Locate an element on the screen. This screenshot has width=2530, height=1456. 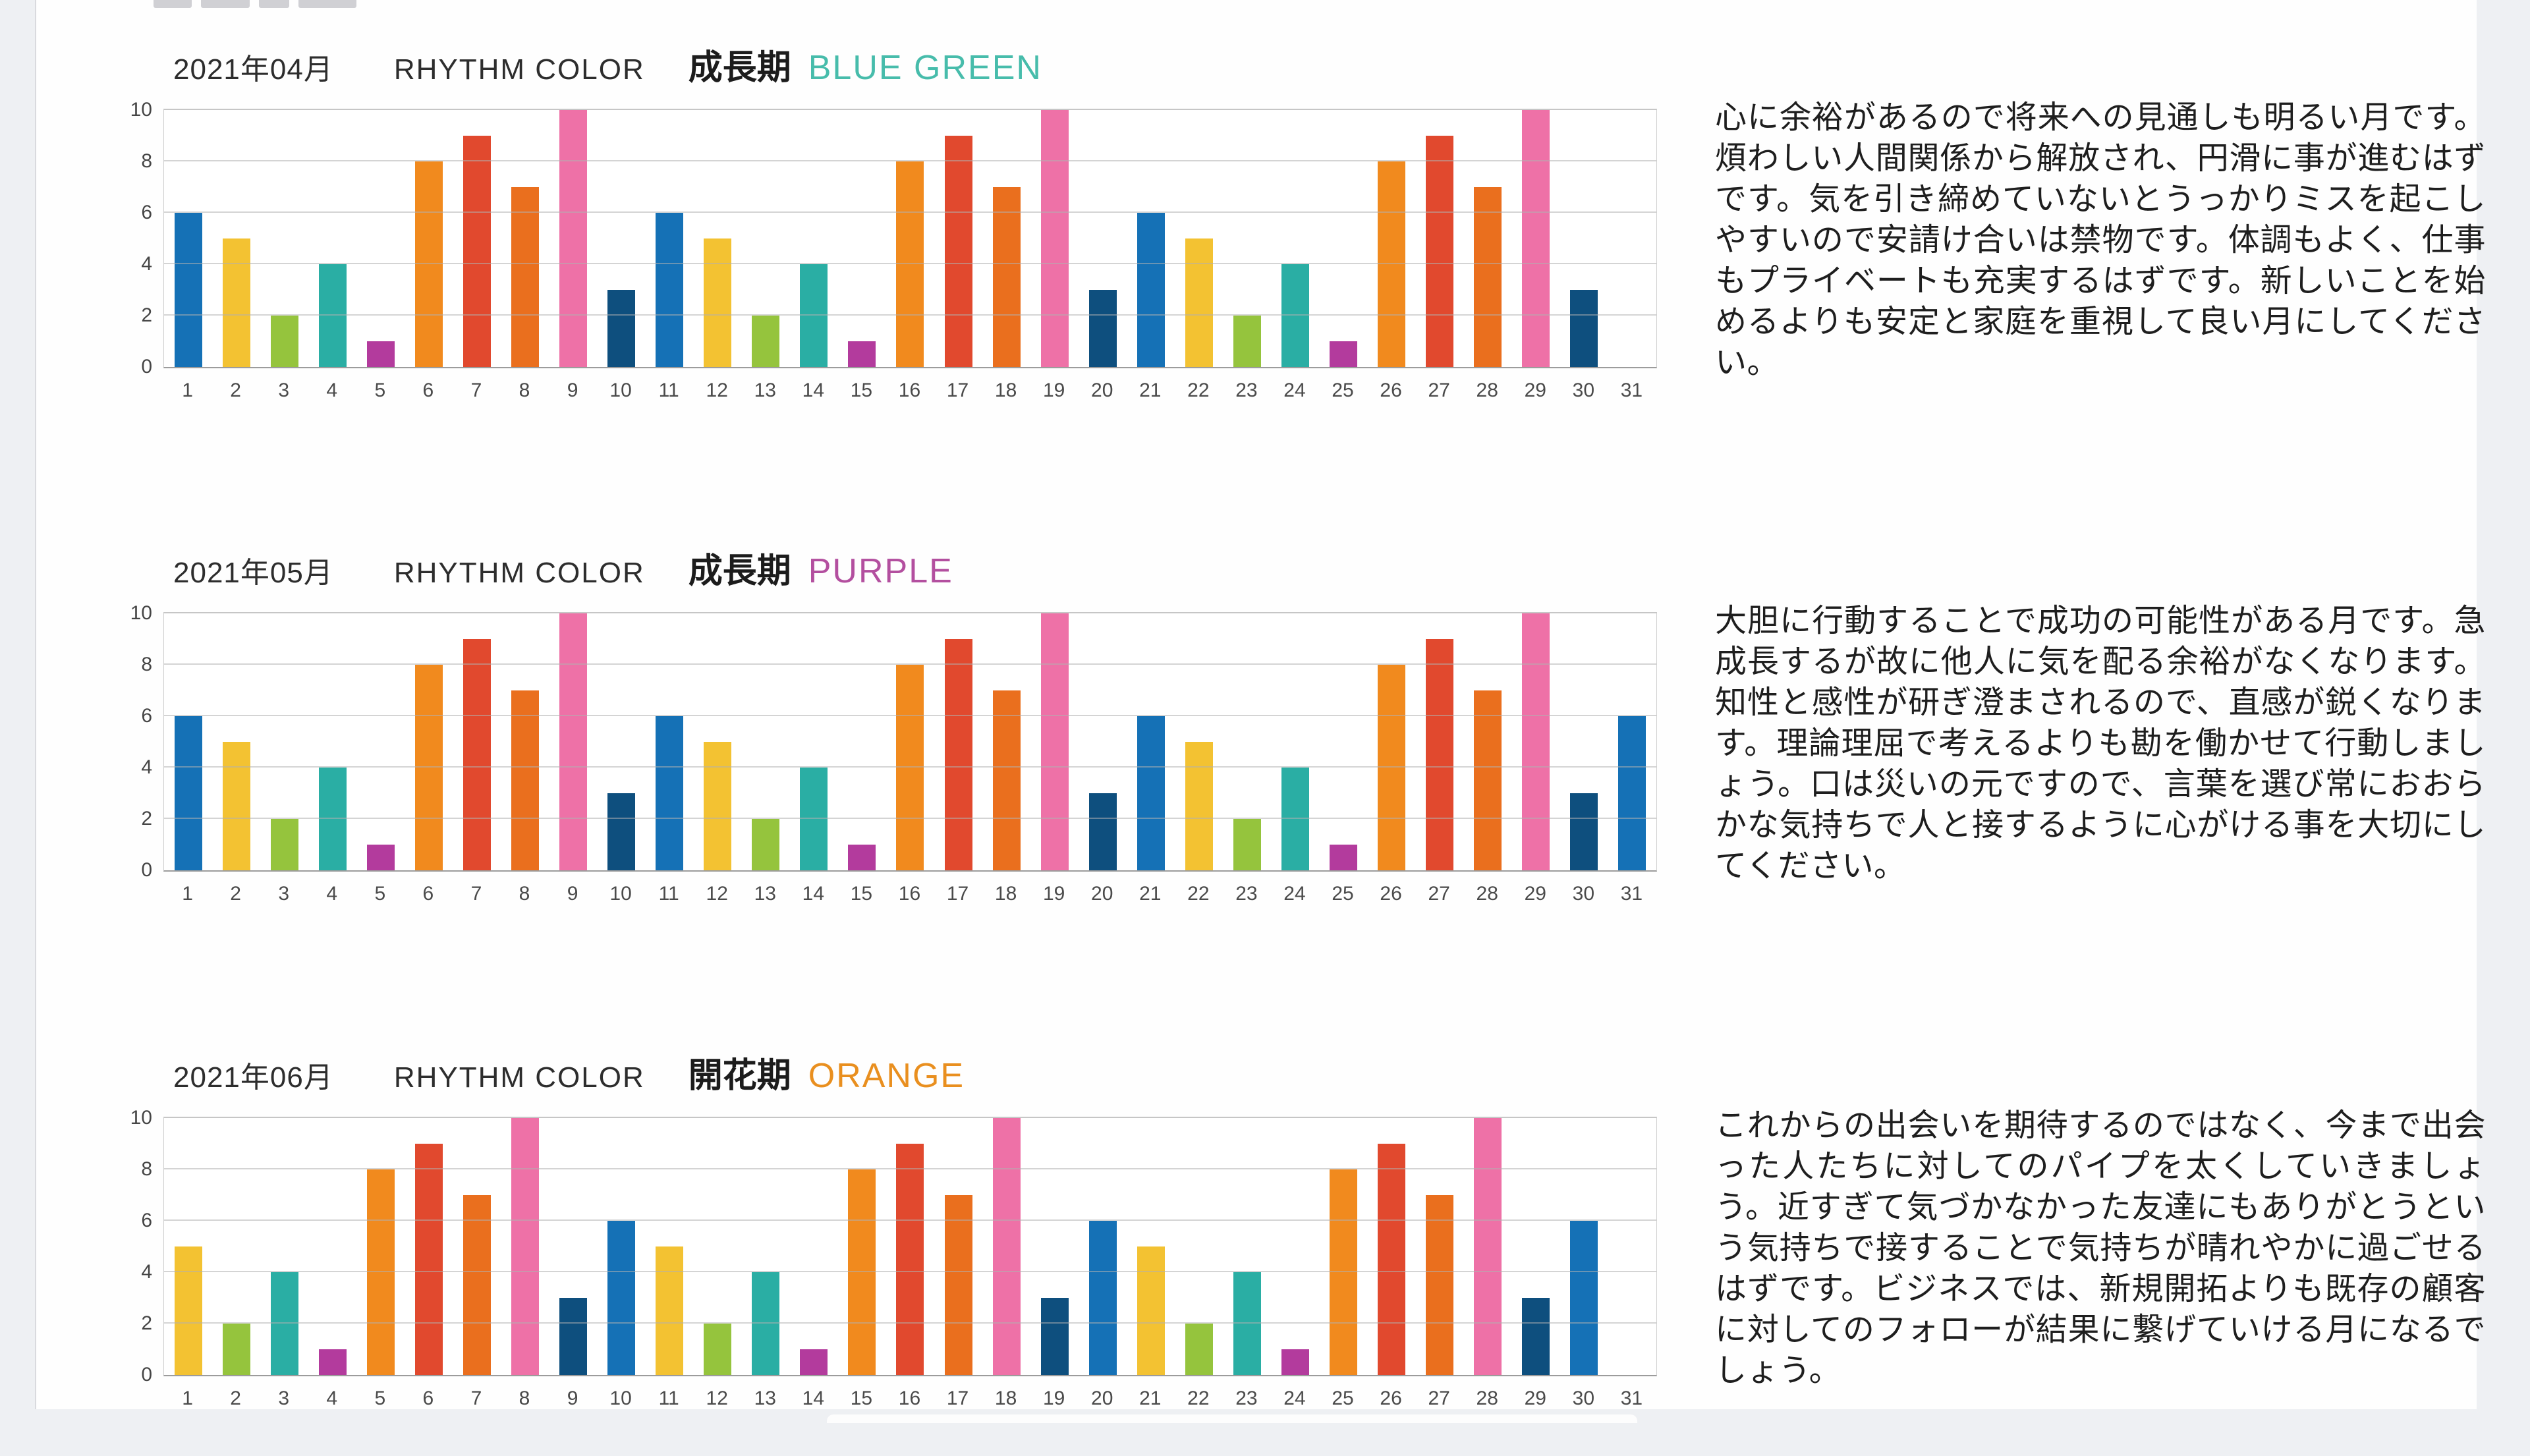
x-tick-label: 31 is located at coordinates (1631, 1398).